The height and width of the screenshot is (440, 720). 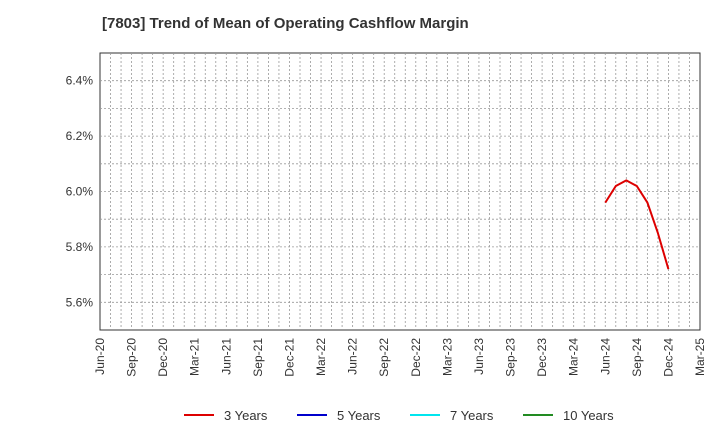 I want to click on legend-item-10-years: 10 Years, so click(x=568, y=415).